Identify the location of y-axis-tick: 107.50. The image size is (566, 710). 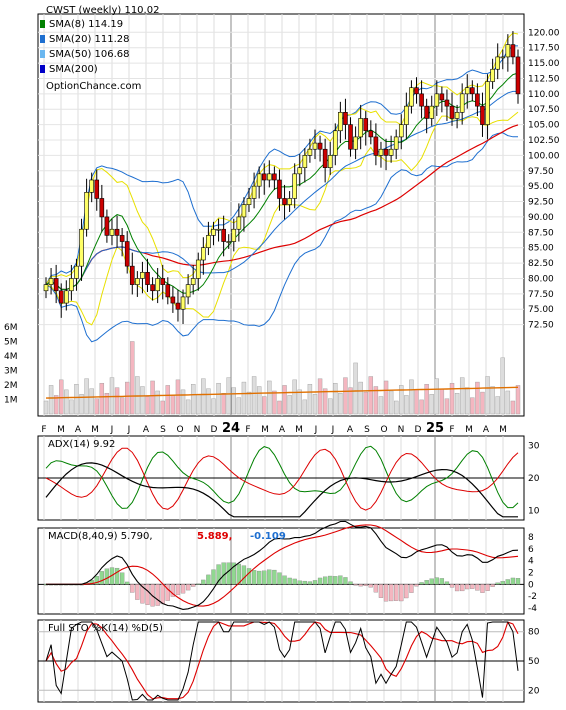
(544, 110).